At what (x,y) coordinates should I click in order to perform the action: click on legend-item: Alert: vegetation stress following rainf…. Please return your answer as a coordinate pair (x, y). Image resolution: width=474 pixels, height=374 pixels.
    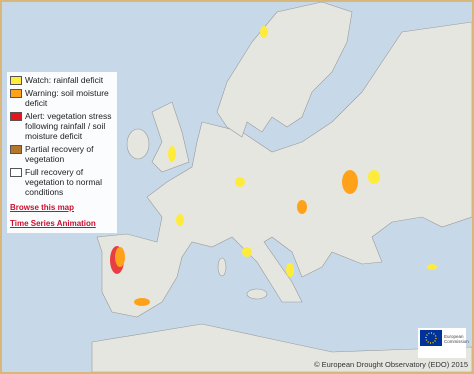
    Looking at the image, I should click on (62, 126).